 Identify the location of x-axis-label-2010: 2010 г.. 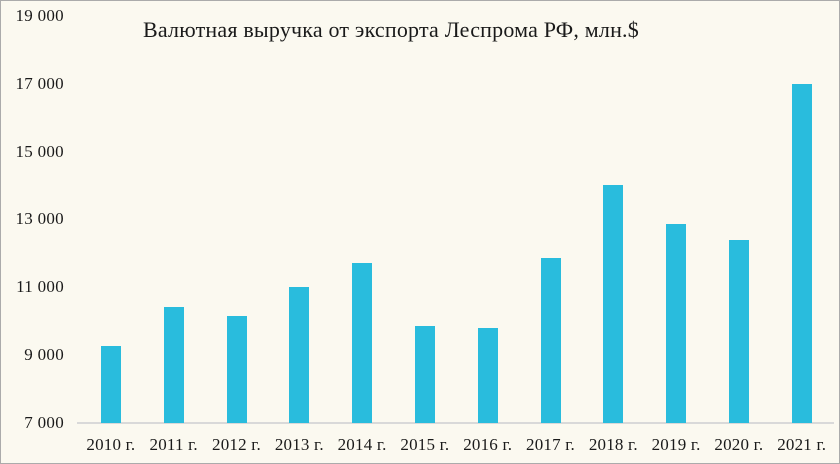
(111, 444).